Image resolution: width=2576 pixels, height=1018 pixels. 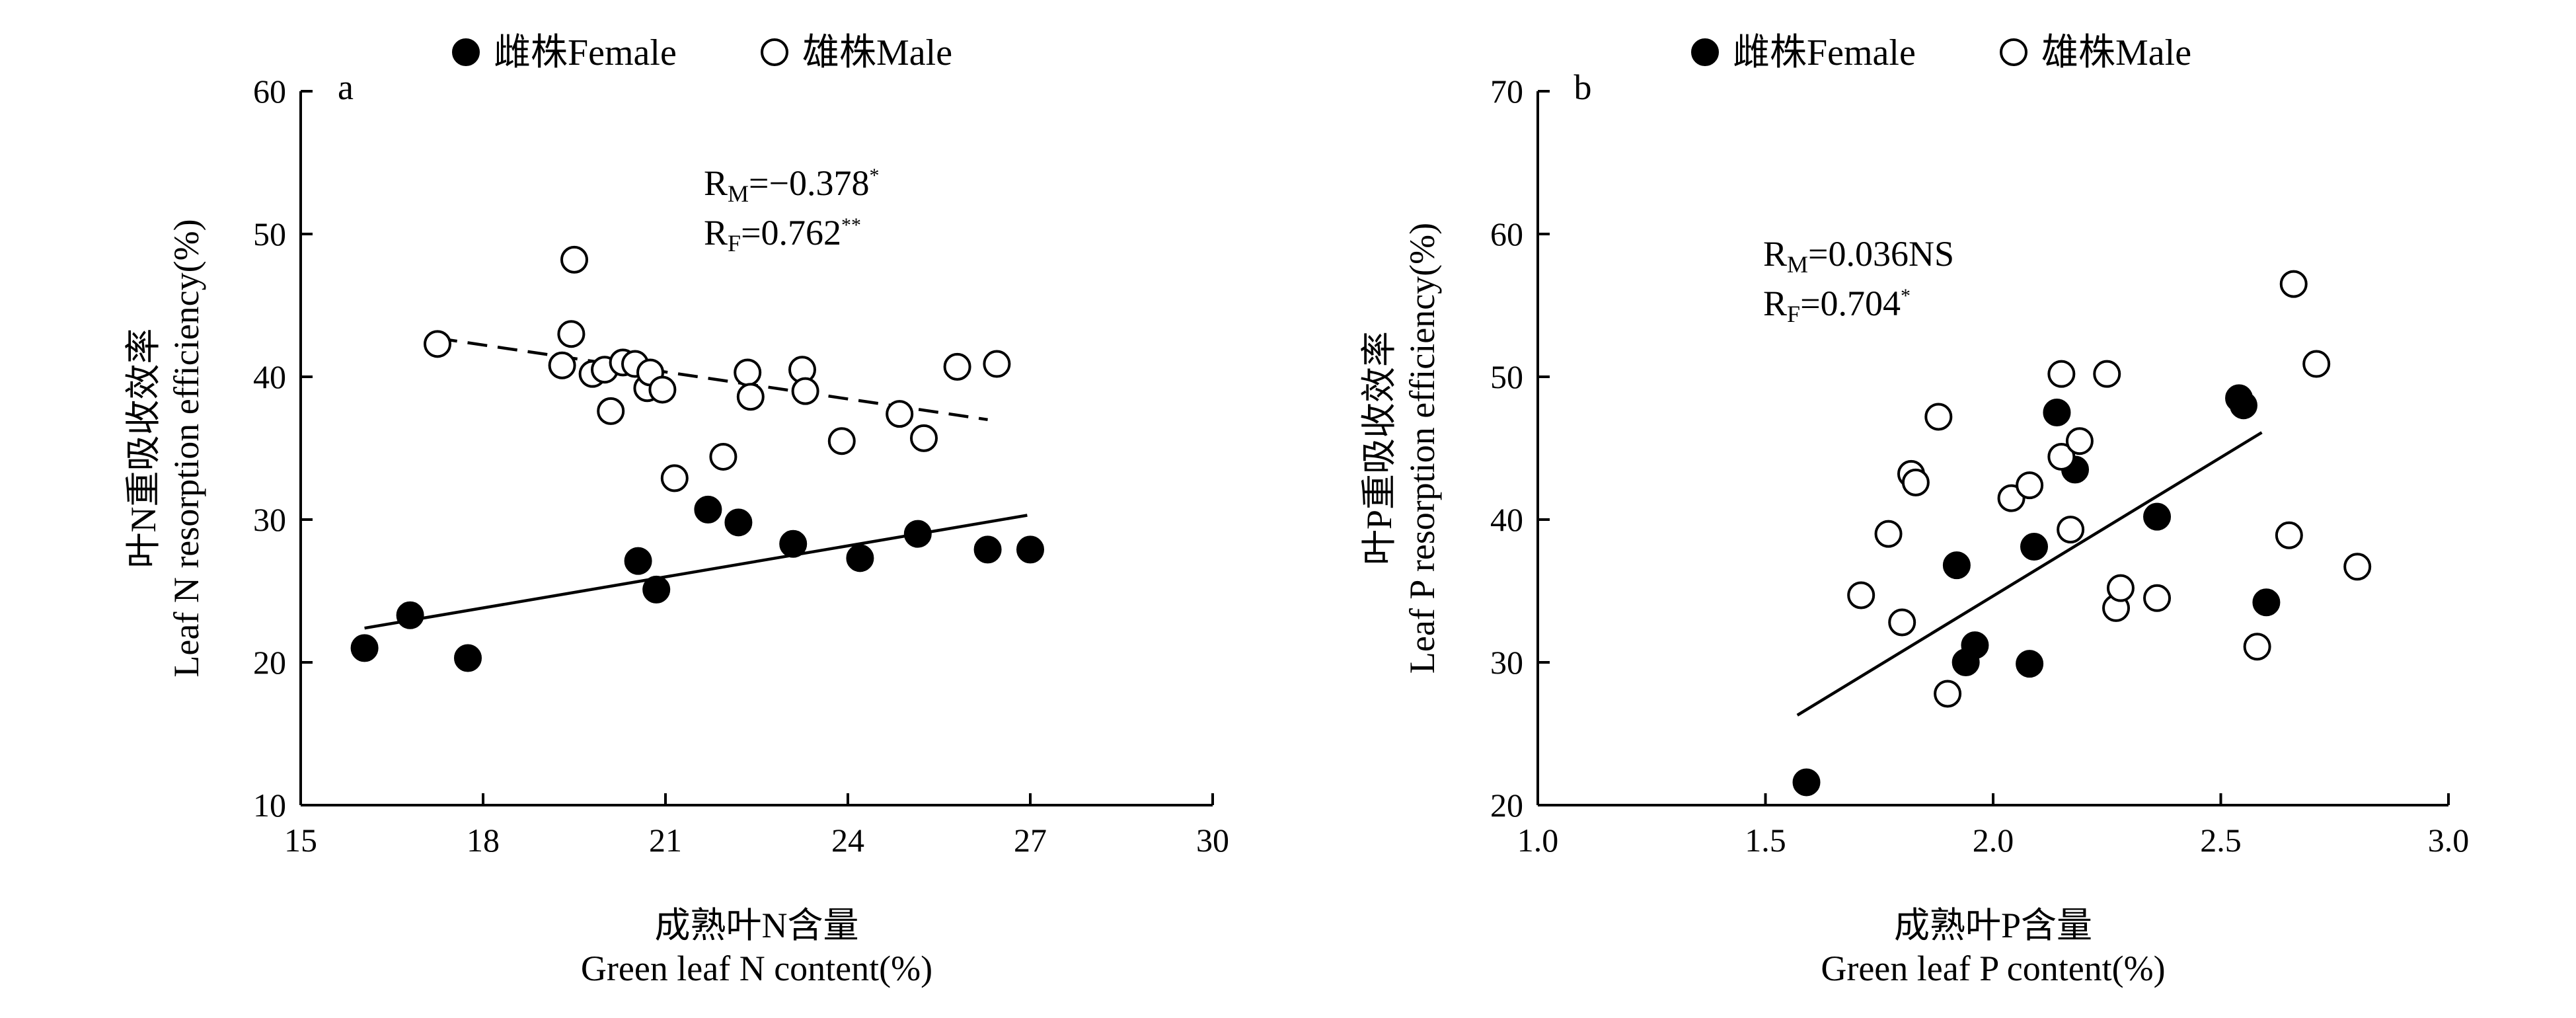 What do you see at coordinates (1993, 969) in the screenshot?
I see `x-axis-title-en: Green leaf P content(%)` at bounding box center [1993, 969].